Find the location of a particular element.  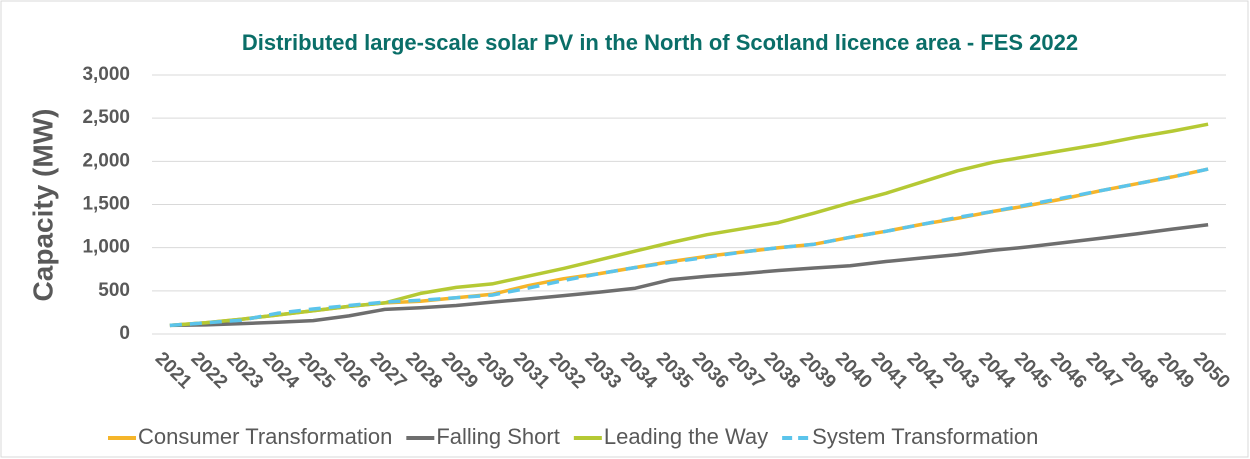

y-tick-label: 500 is located at coordinates (114, 290).